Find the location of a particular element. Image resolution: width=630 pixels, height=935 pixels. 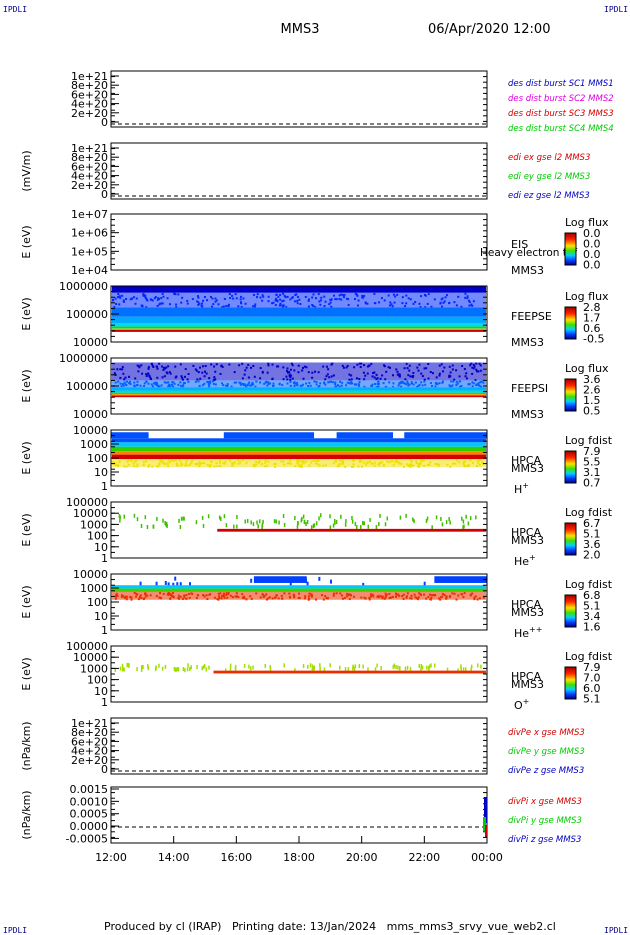

y-tick-label: 1e+21 is located at coordinates (89, 723).